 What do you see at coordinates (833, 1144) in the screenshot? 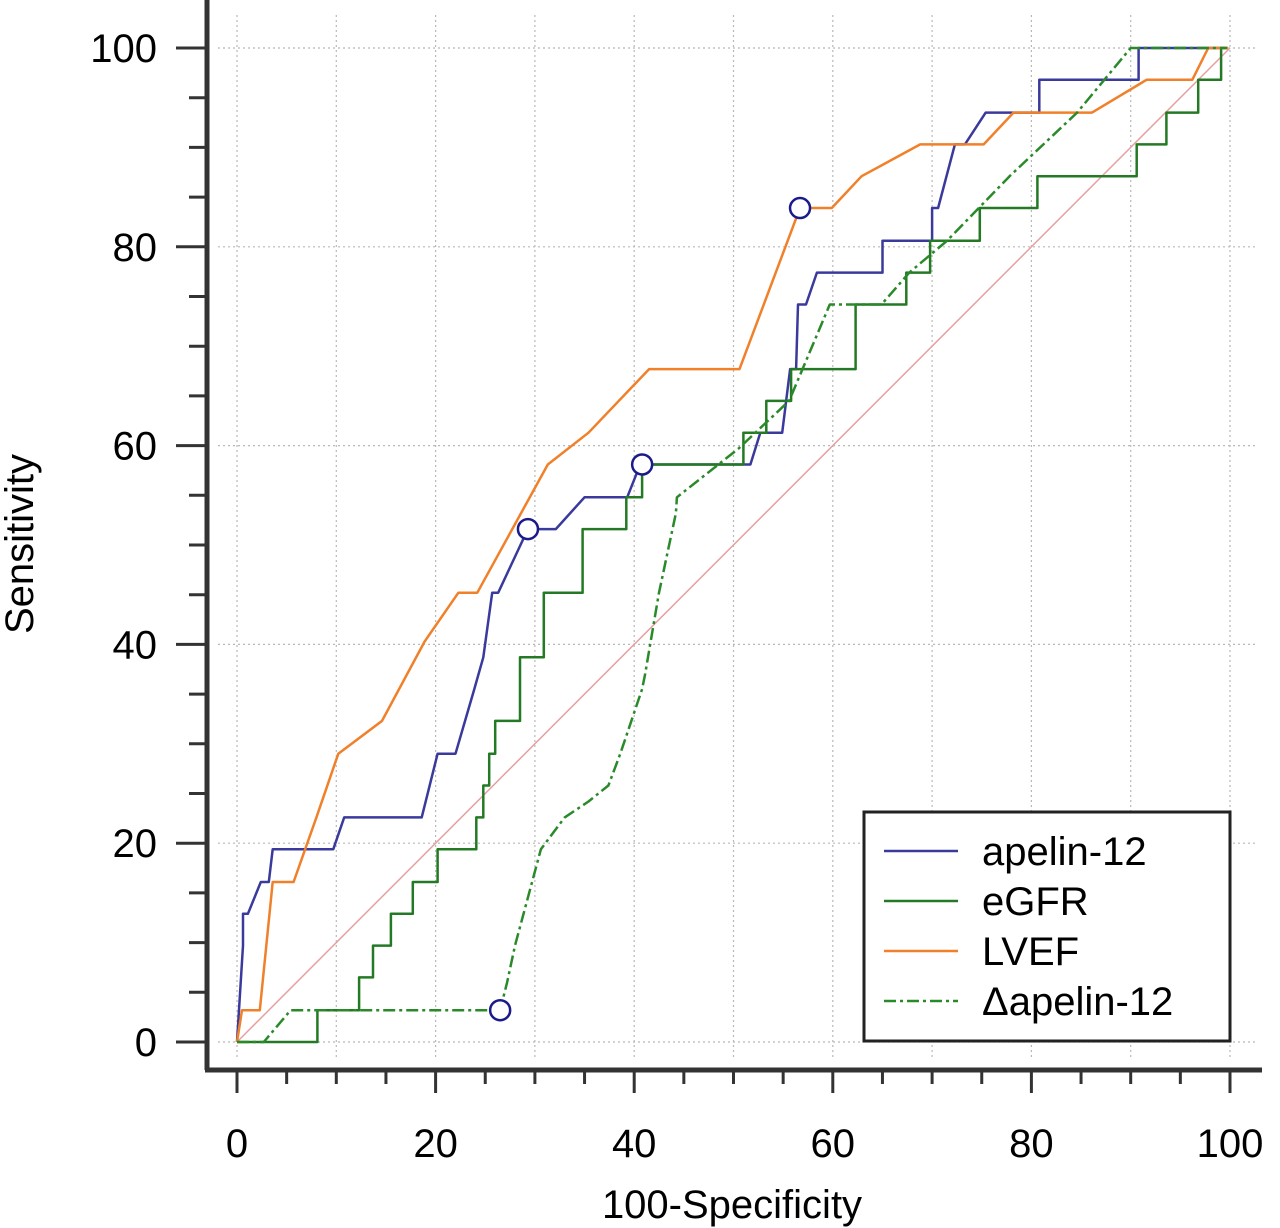
I see `x-tick-label: 60` at bounding box center [833, 1144].